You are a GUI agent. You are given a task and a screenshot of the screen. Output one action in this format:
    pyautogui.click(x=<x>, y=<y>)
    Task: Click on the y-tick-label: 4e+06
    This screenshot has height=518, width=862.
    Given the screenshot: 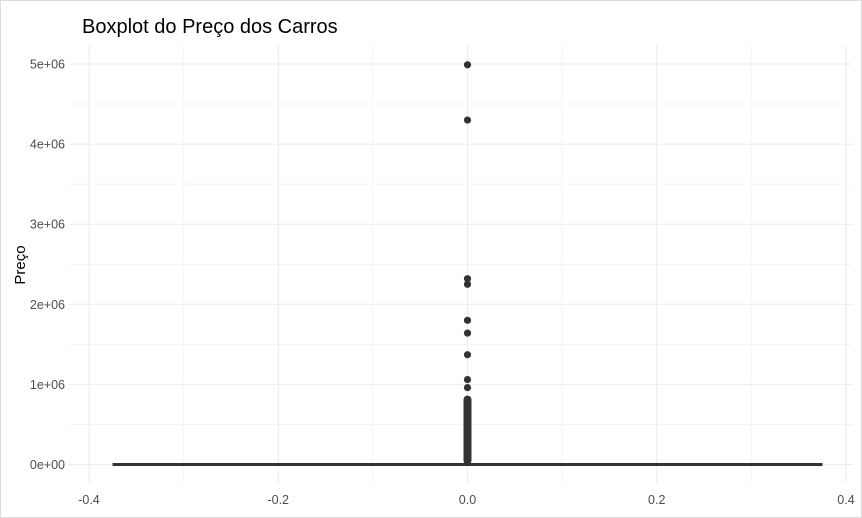 What is the action you would take?
    pyautogui.click(x=47, y=145)
    